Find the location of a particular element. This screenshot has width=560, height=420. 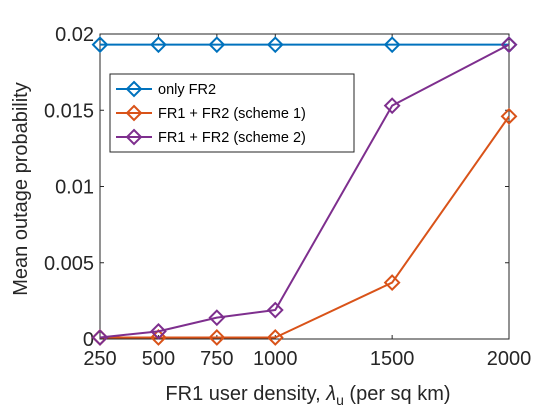

legend-label: FR1 + FR2 (scheme 1) is located at coordinates (232, 114).